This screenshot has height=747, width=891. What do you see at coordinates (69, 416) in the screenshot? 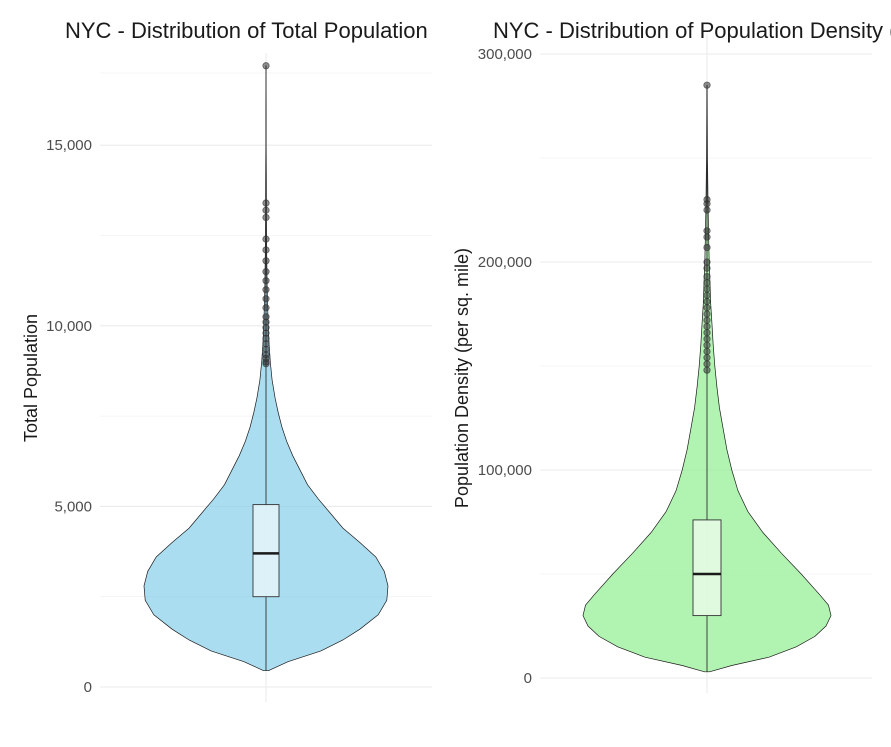
I see `y-tick-labels: 0 5,000 10,000 15,000` at bounding box center [69, 416].